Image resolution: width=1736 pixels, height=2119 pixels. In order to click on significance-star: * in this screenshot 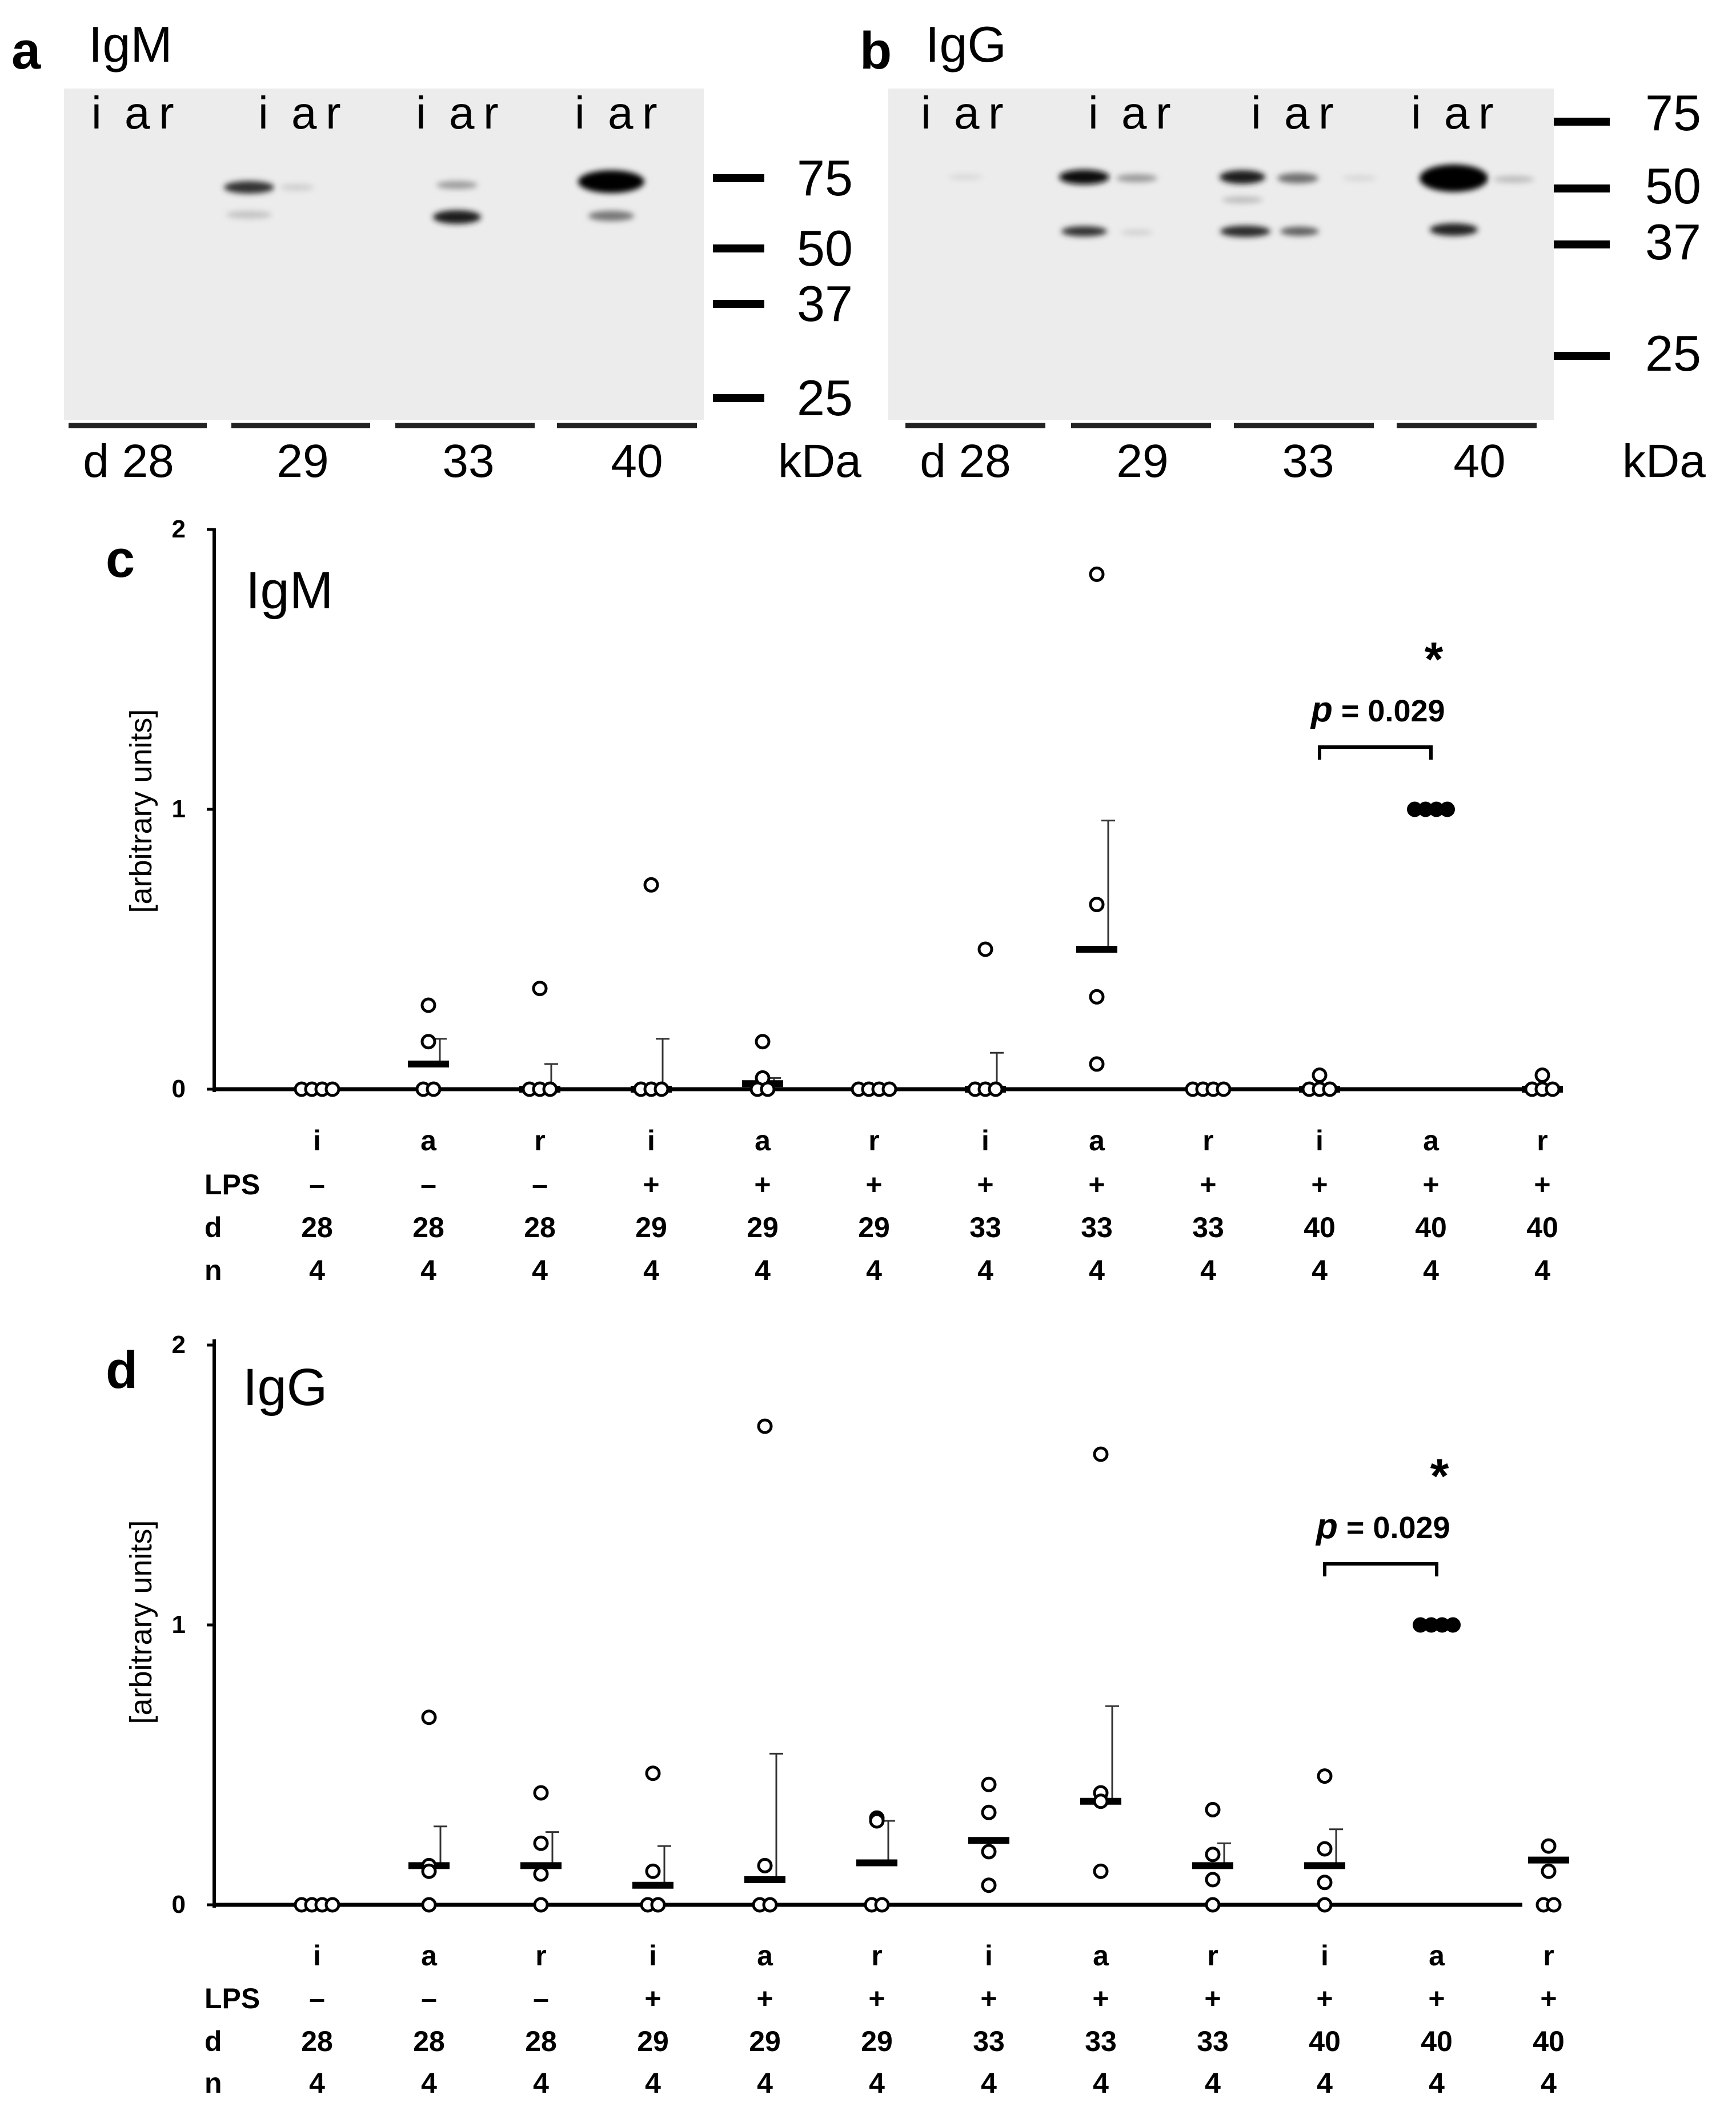, I will do `click(1434, 659)`.